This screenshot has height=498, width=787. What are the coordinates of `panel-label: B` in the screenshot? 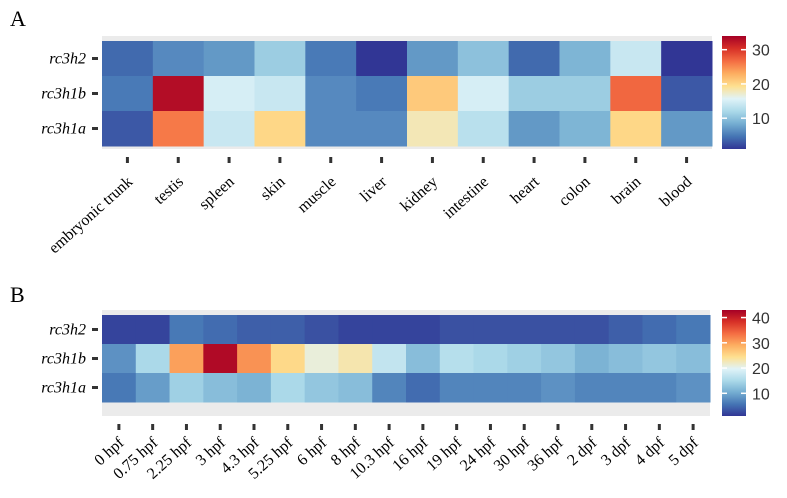 It's located at (17, 294).